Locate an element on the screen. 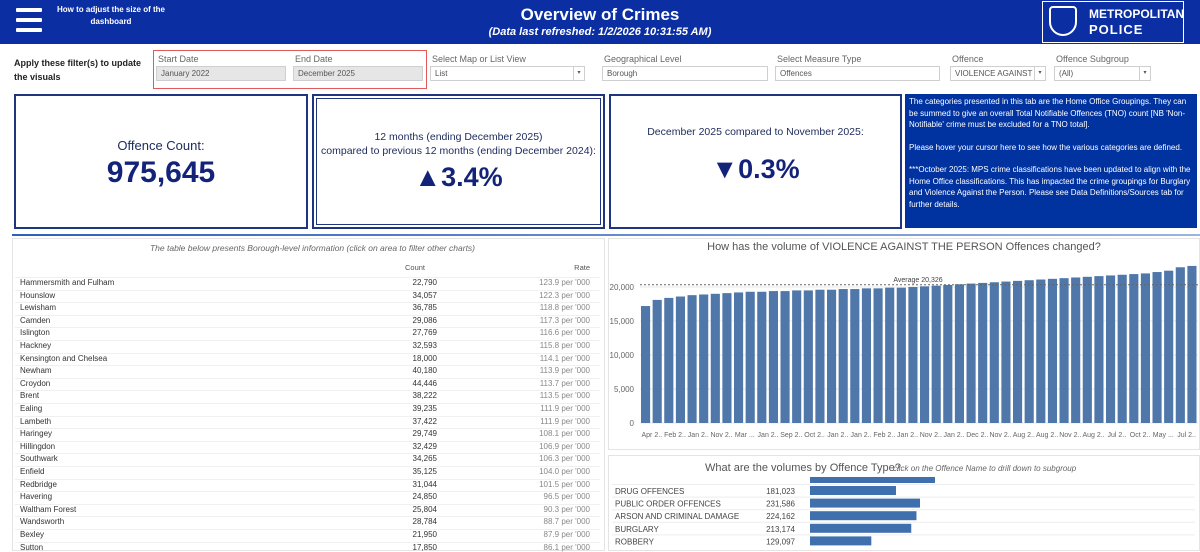 This screenshot has width=1200, height=552. count-cell: 38,222 is located at coordinates (424, 396).